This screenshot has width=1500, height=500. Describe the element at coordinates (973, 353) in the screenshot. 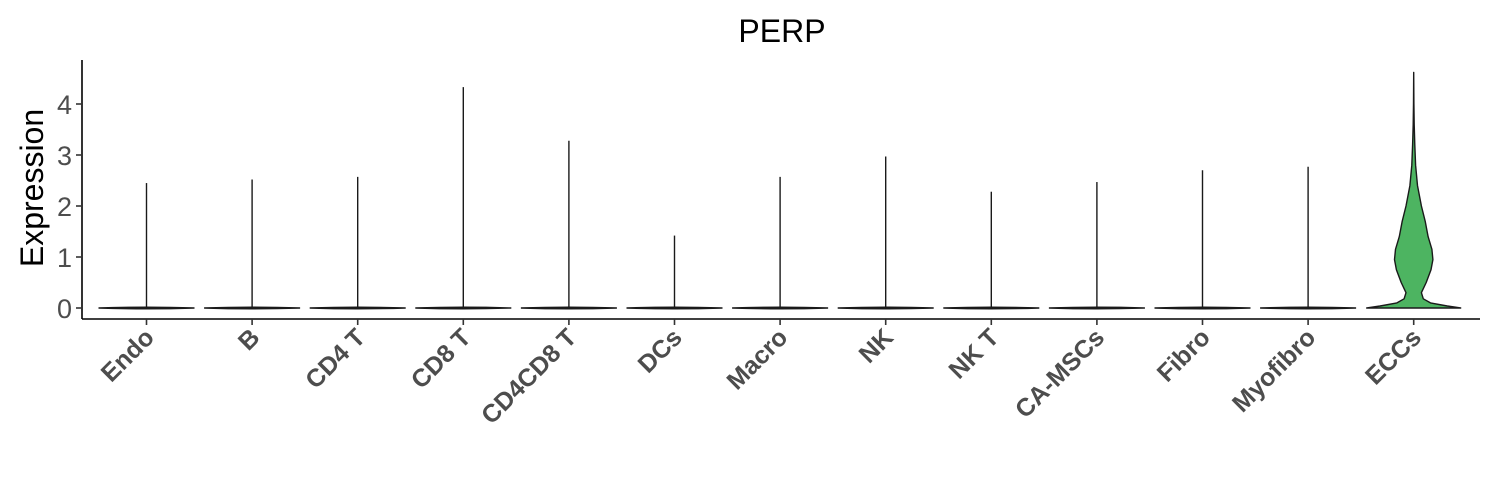

I see `x-tick-label: NK T` at that location.